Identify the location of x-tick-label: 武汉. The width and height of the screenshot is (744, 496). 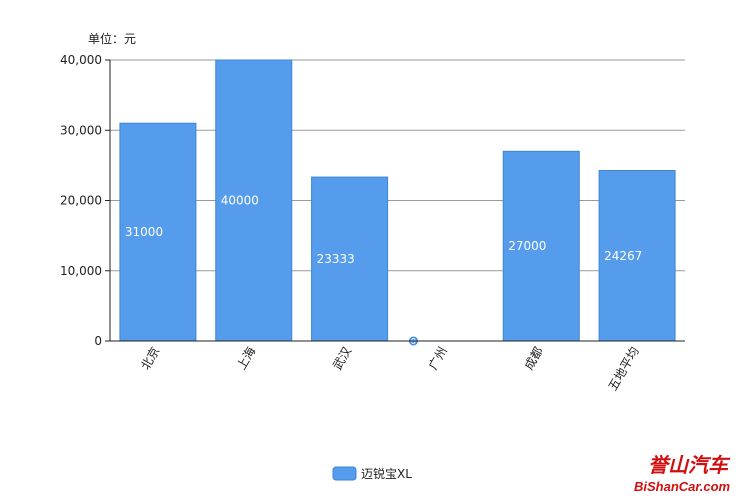
(342, 359).